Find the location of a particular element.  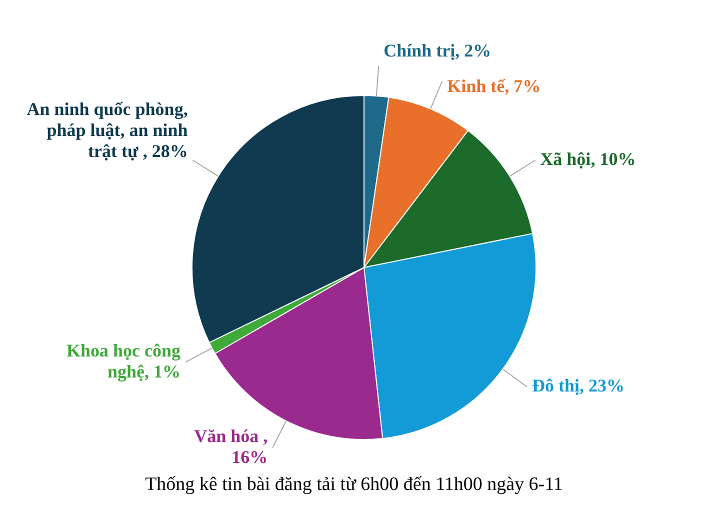

slice-label: Xã hội, 10% is located at coordinates (588, 158).